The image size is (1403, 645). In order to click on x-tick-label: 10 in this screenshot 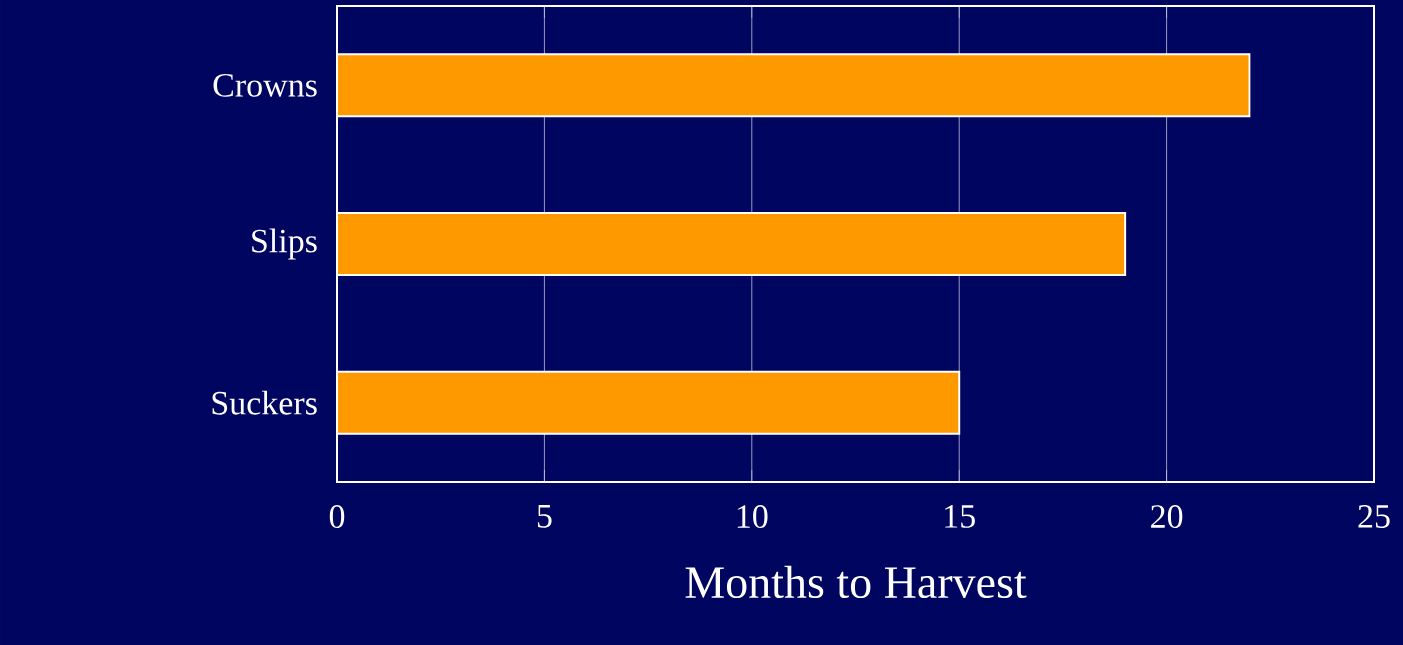, I will do `click(752, 517)`.